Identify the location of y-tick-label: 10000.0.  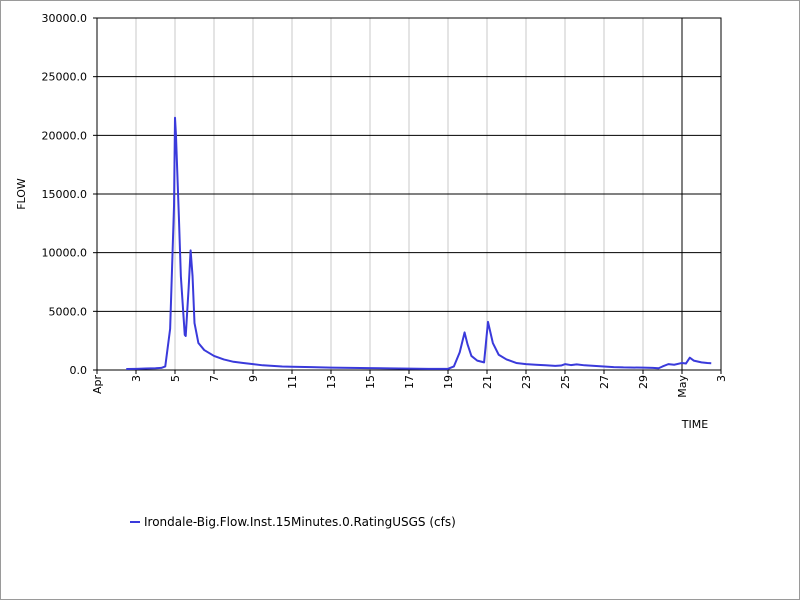
(65, 253).